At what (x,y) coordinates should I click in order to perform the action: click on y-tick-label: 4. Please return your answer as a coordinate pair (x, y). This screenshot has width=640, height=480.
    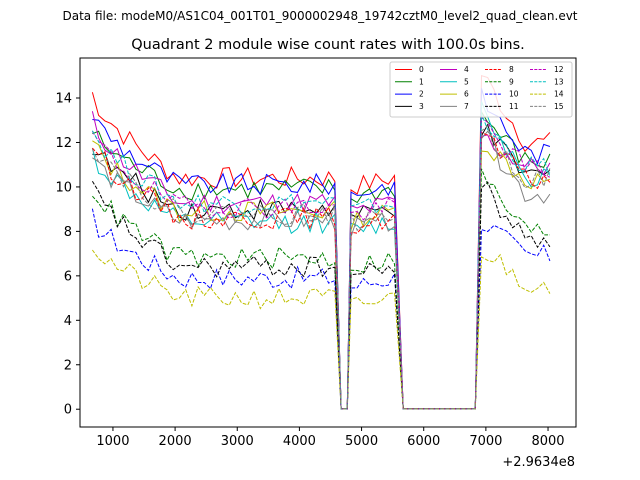
    Looking at the image, I should click on (68, 321).